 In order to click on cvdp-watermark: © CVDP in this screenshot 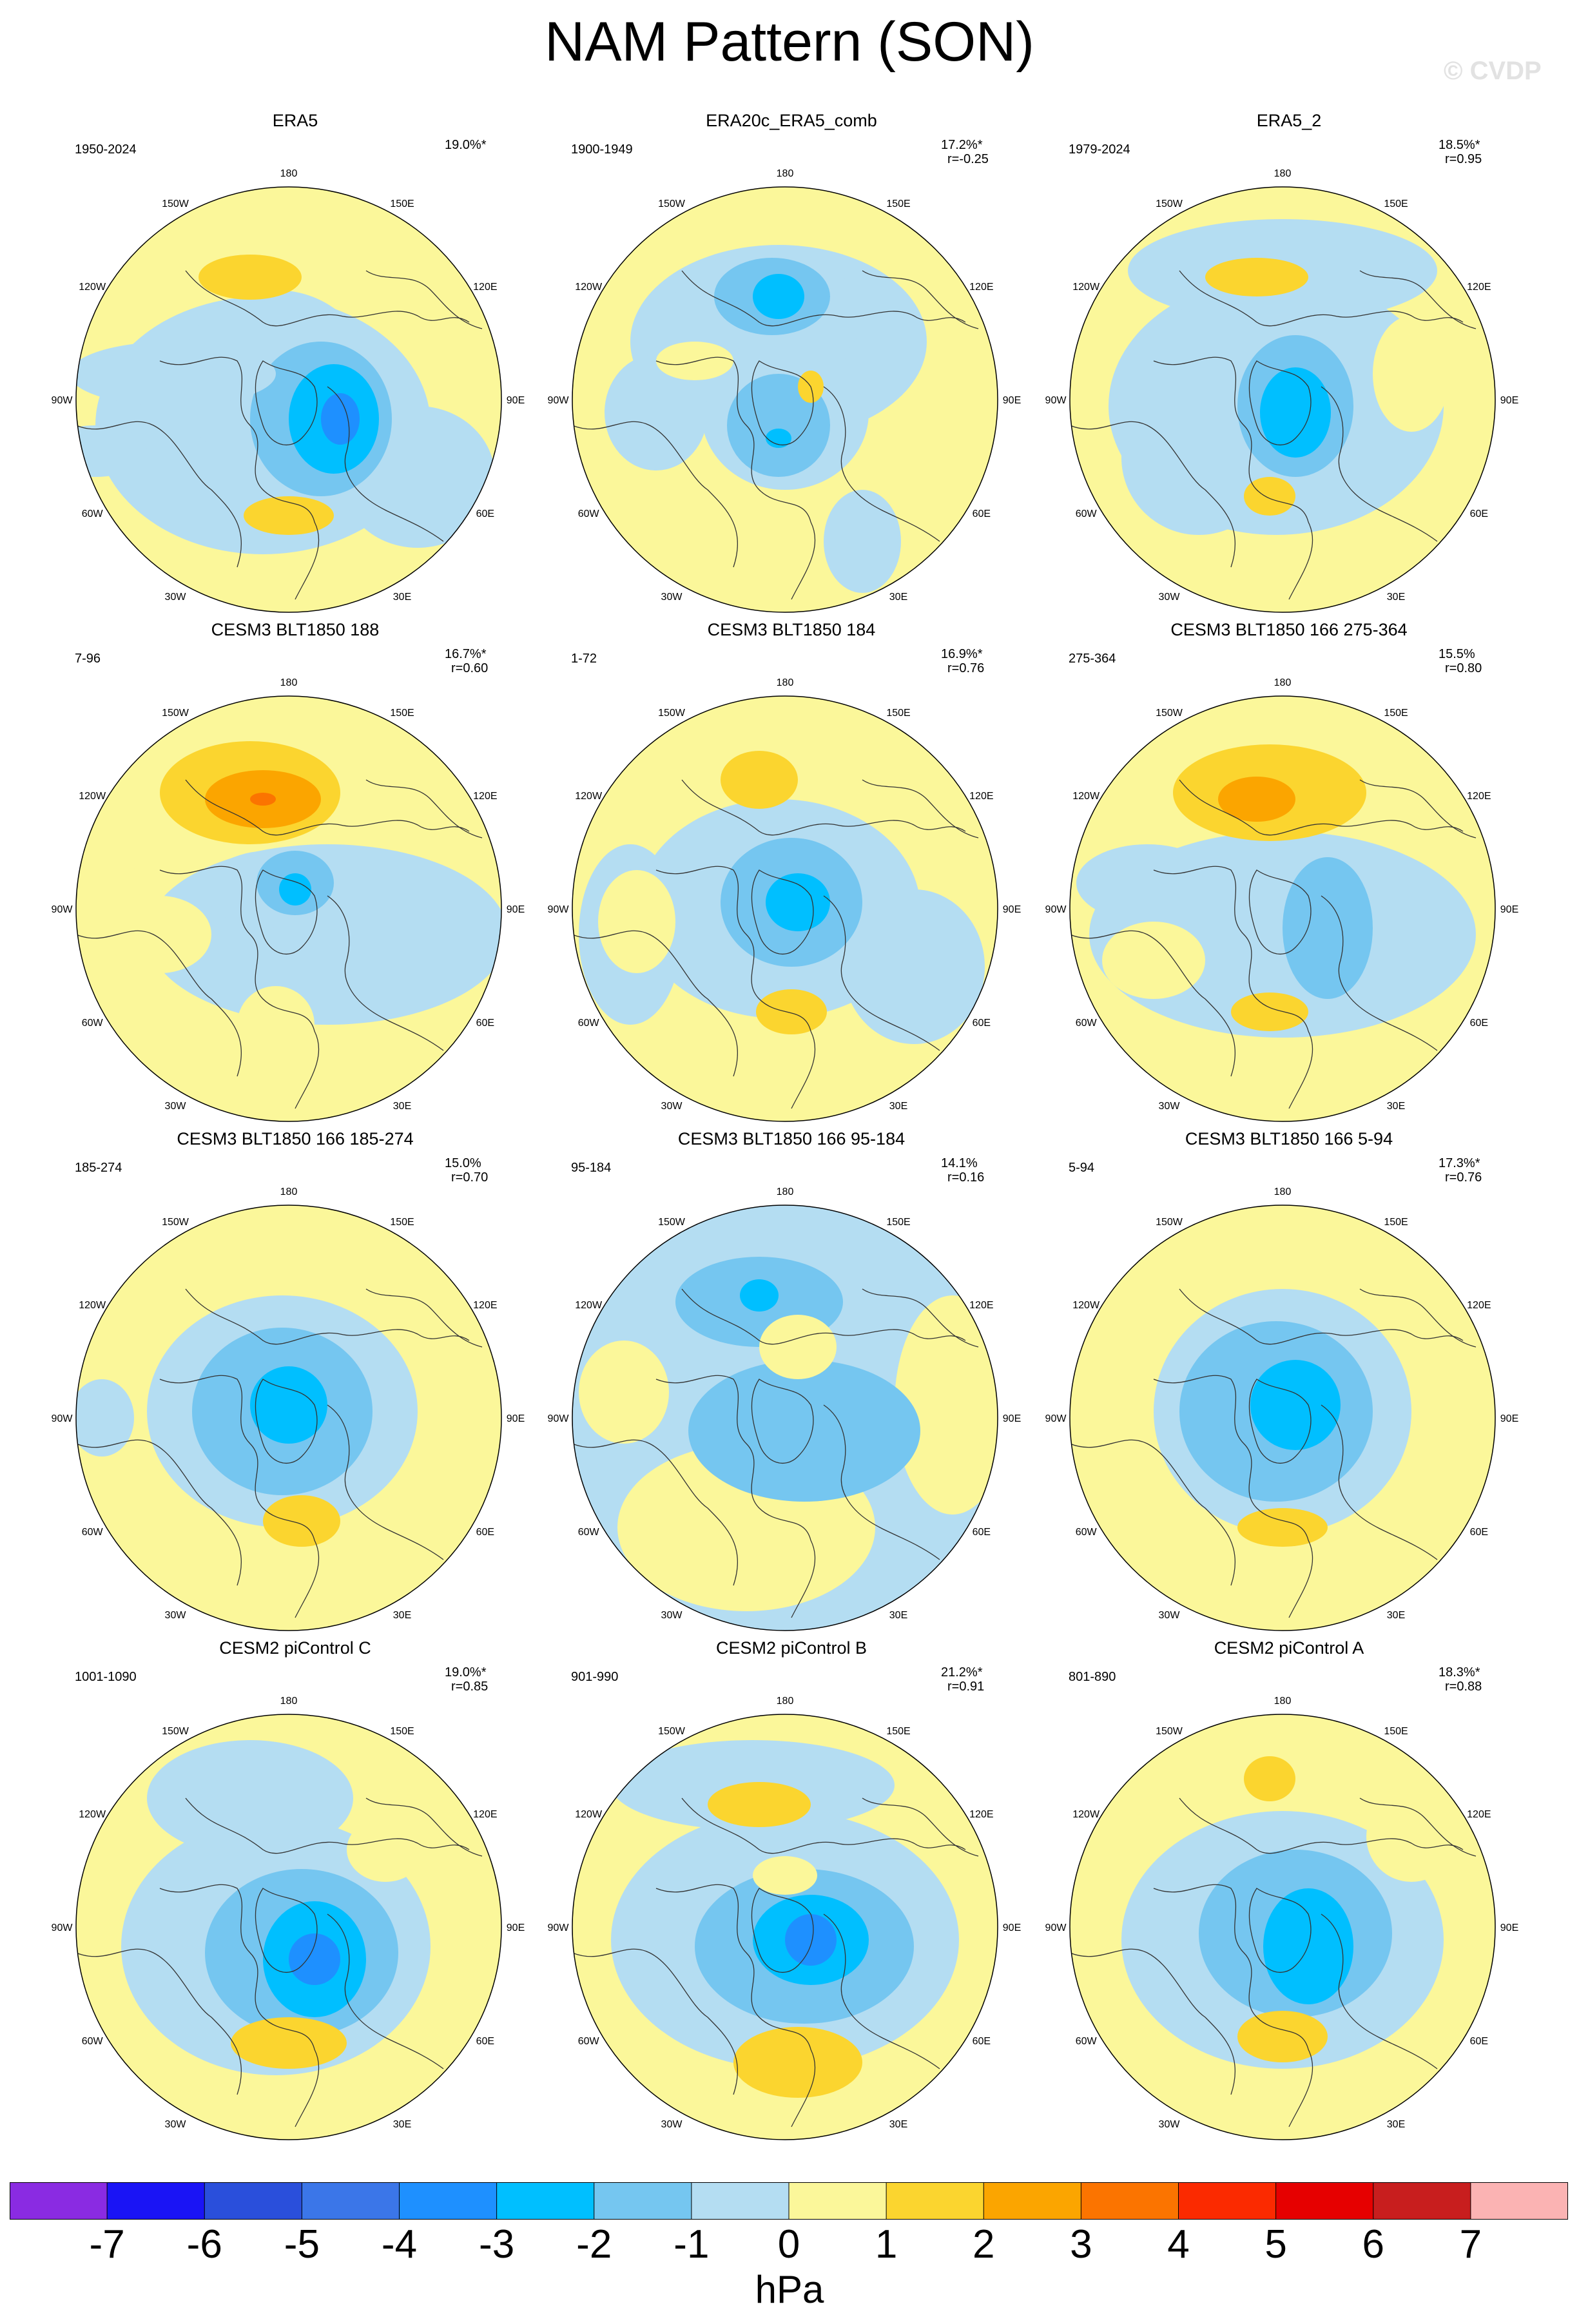, I will do `click(1493, 71)`.